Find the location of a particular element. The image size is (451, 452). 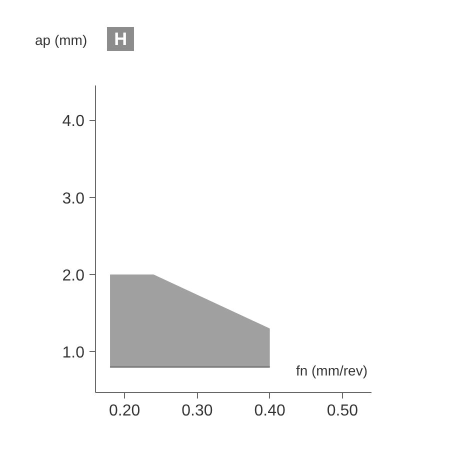

y-tick-label: 3.0 is located at coordinates (73, 199).